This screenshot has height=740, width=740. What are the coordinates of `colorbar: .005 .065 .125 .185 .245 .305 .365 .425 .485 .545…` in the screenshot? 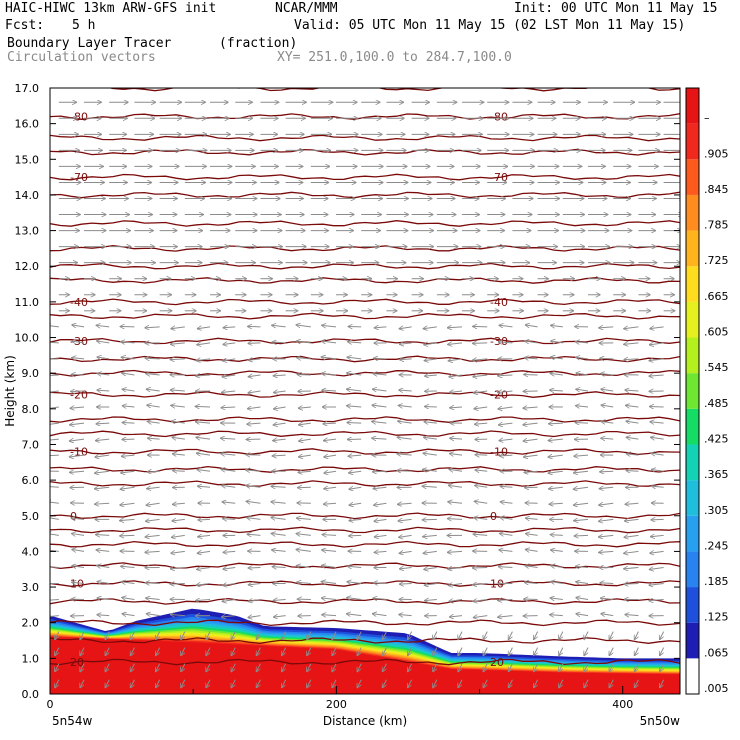 It's located at (707, 391).